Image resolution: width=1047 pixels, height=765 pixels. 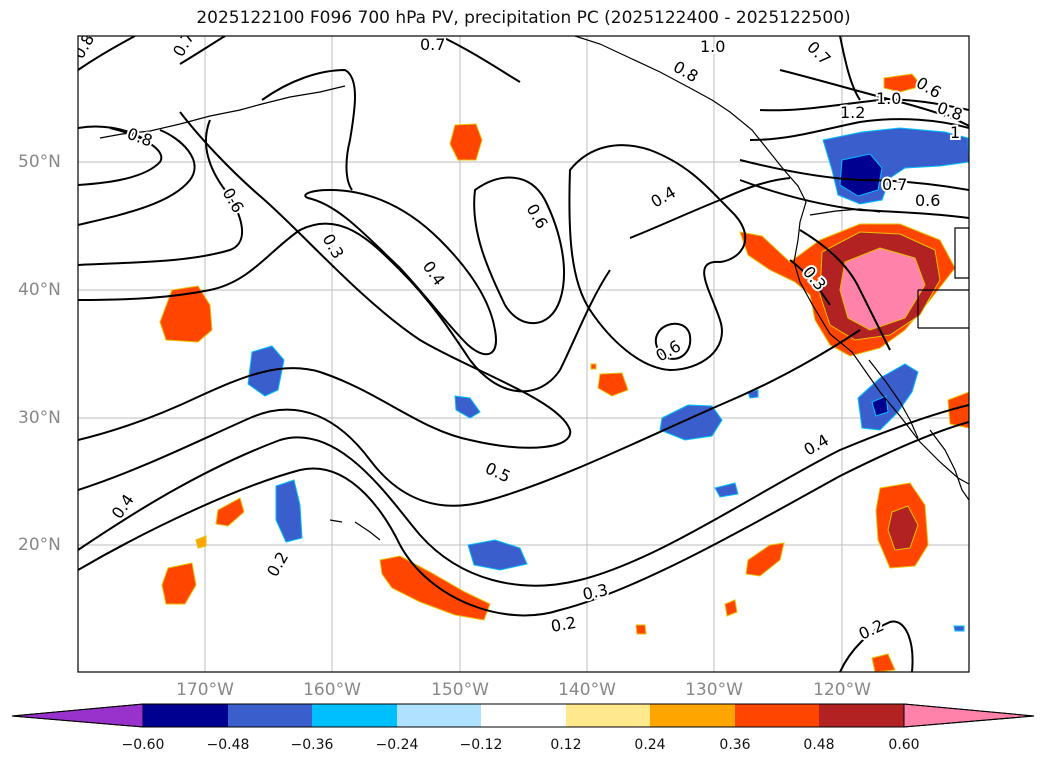 I want to click on colorbar-tick-label: 0.24, so click(x=650, y=745).